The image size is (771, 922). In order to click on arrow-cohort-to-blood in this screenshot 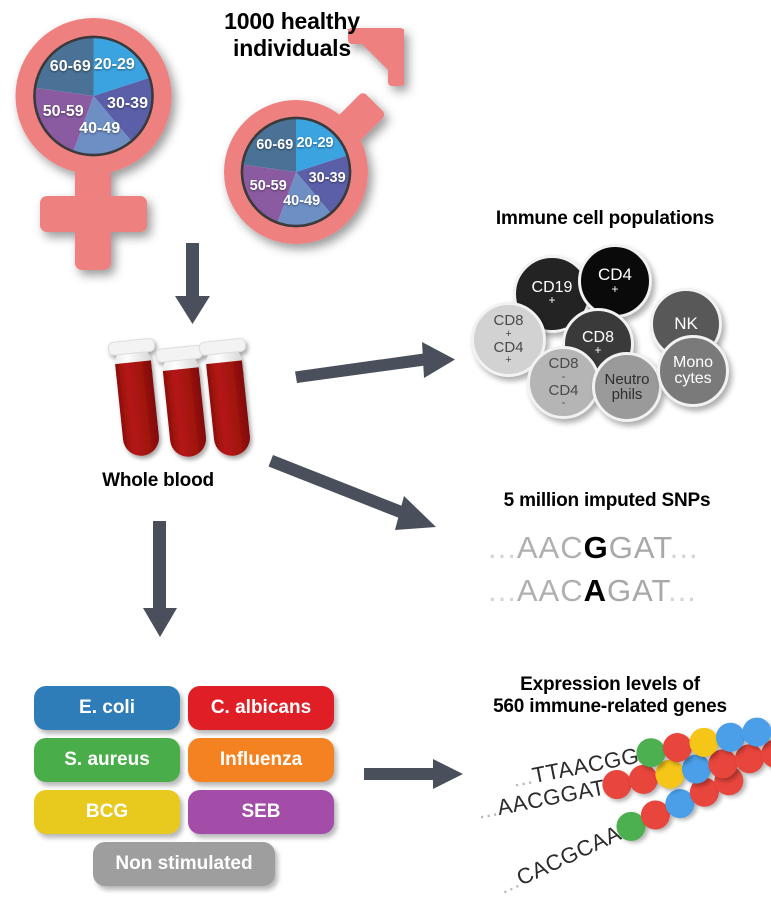, I will do `click(192, 283)`.